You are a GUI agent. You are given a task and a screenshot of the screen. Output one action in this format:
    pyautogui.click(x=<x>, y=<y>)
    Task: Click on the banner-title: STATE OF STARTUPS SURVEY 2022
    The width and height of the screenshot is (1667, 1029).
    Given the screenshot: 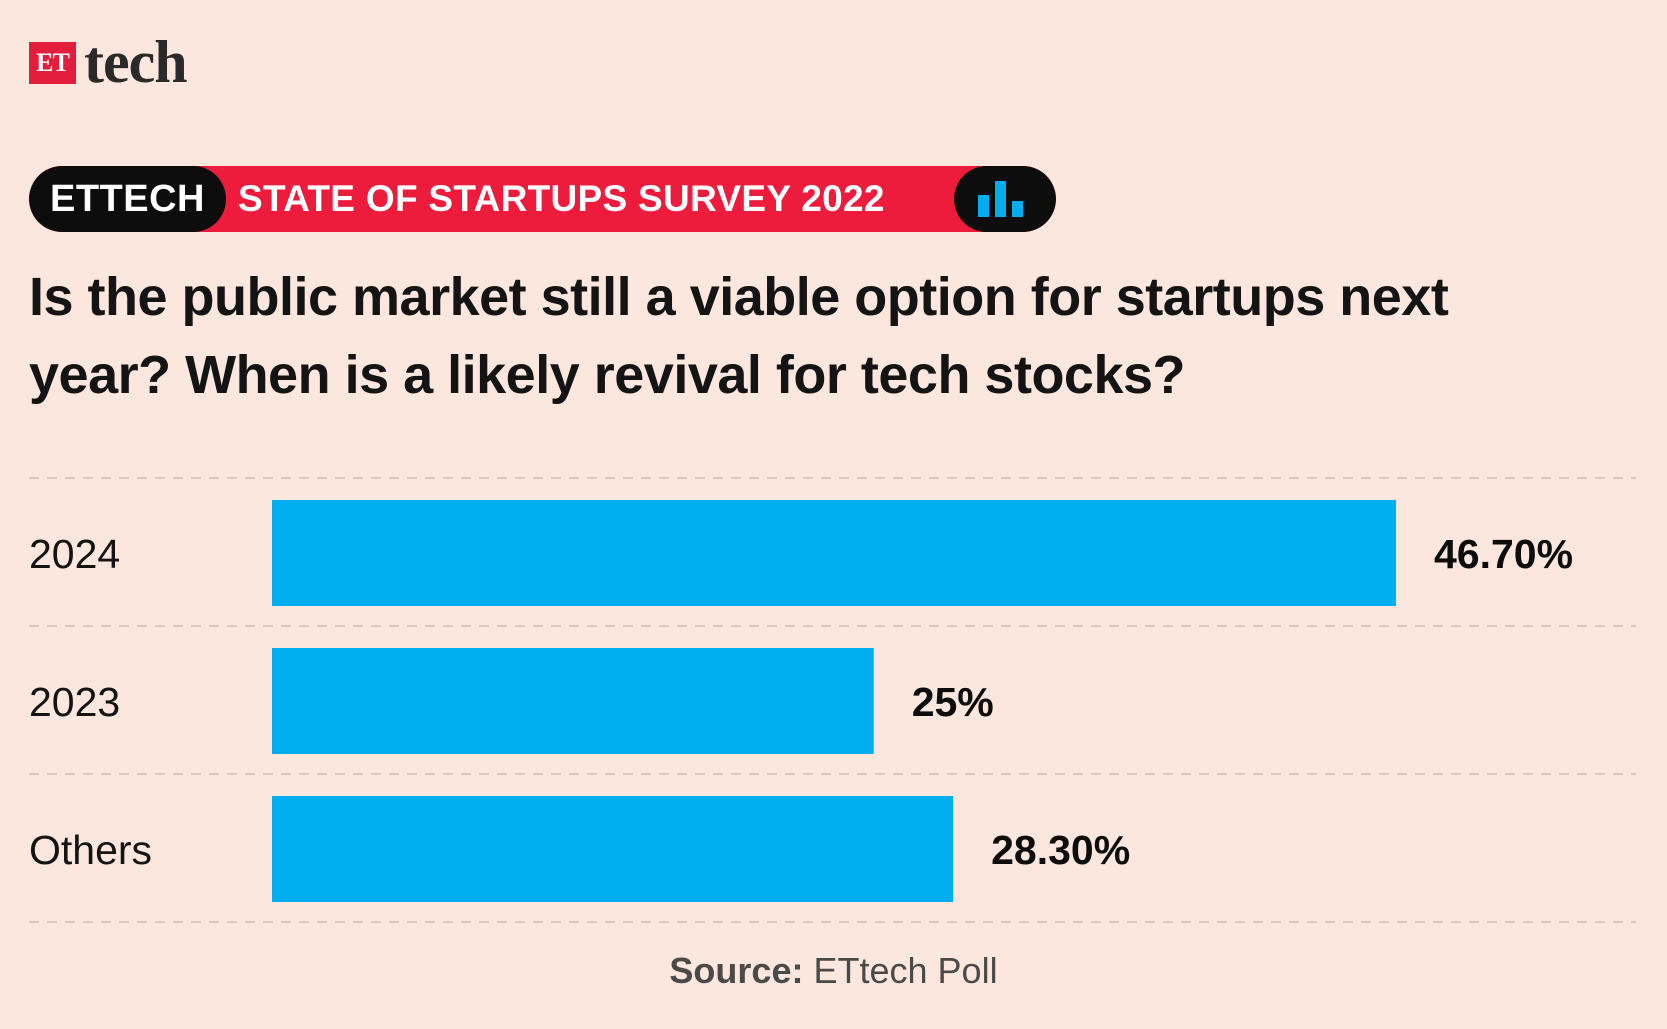 What is the action you would take?
    pyautogui.click(x=561, y=198)
    